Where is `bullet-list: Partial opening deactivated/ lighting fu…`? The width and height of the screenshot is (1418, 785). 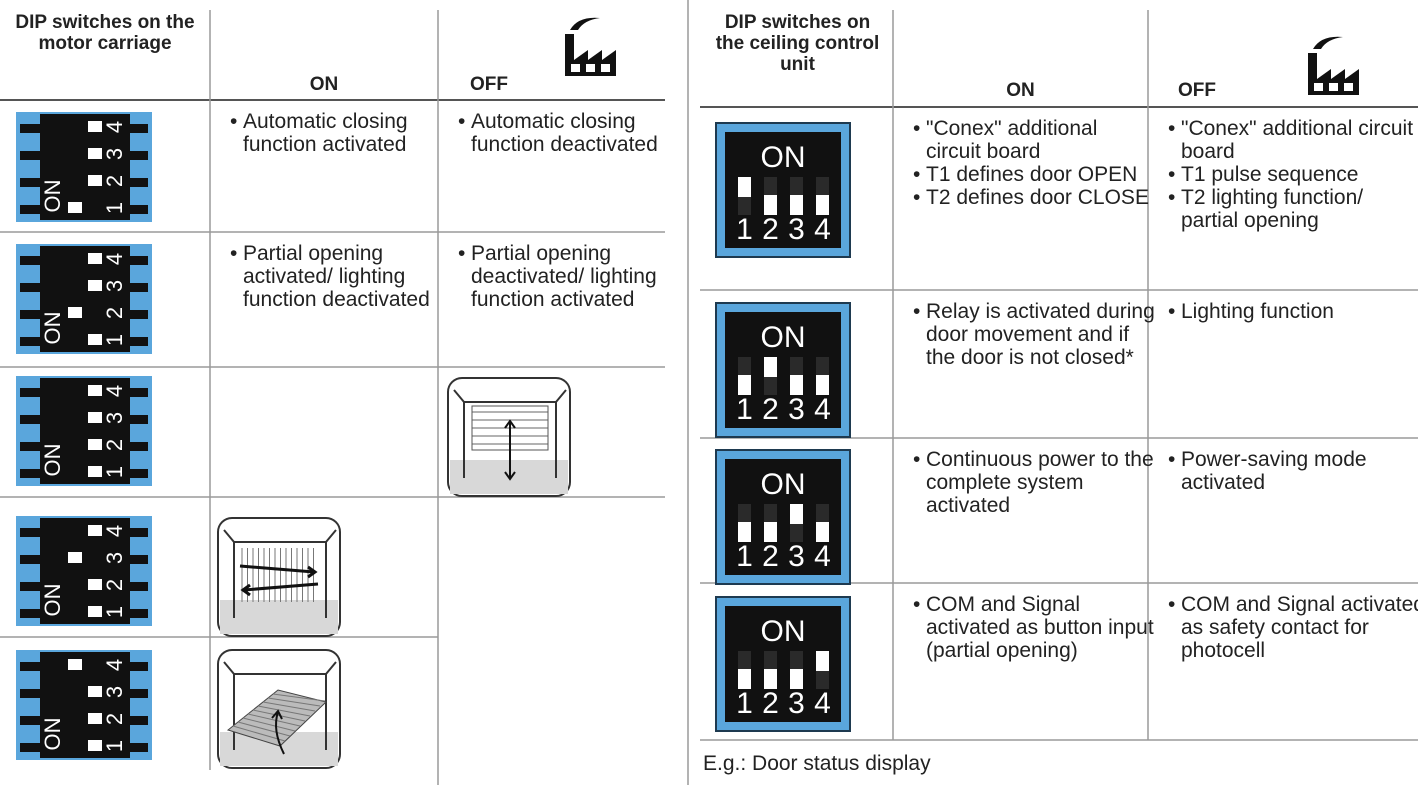 bullet-list: Partial opening deactivated/ lighting fu… is located at coordinates (564, 276).